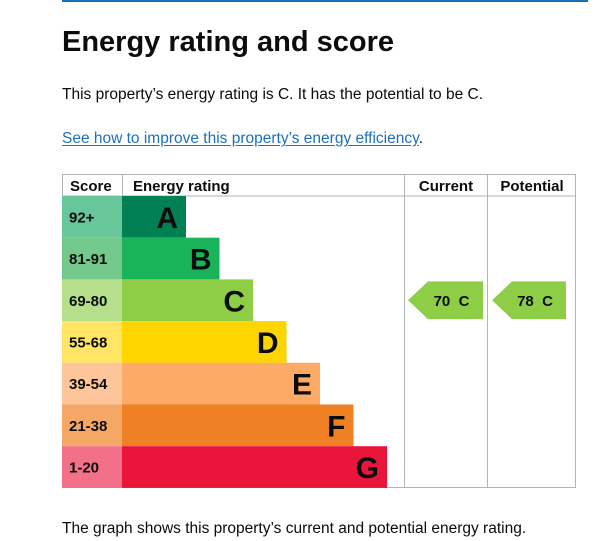 The width and height of the screenshot is (607, 541). I want to click on score-cell-d, so click(92, 342).